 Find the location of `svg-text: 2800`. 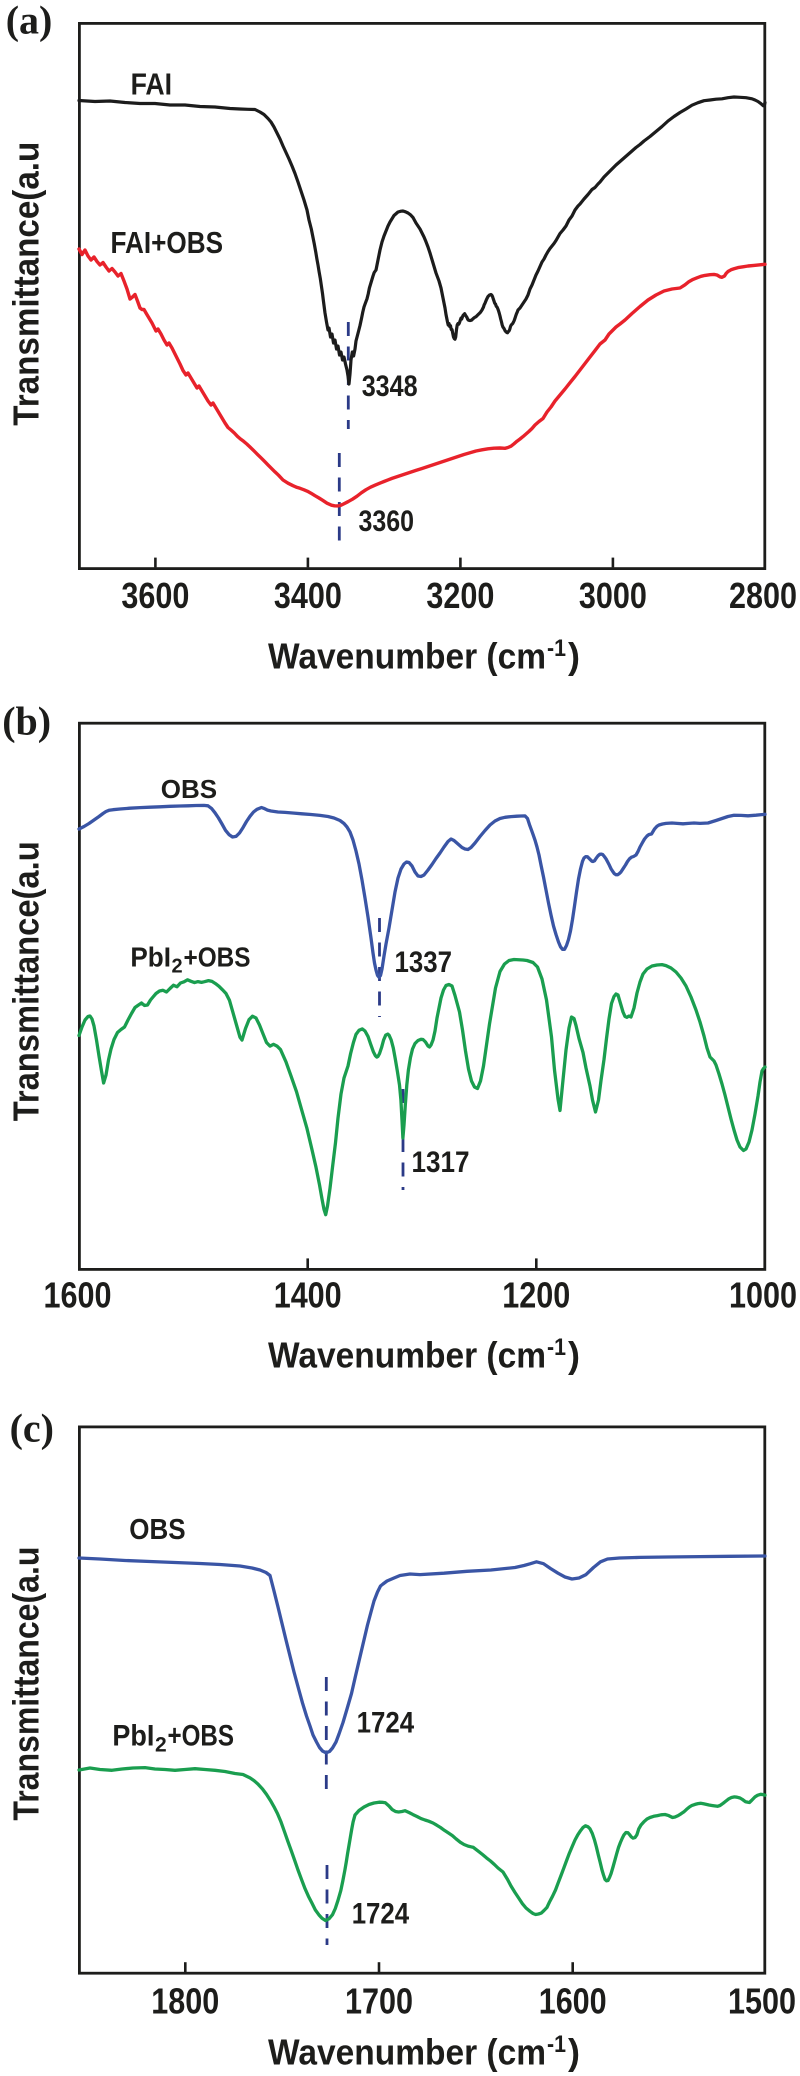

svg-text: 2800 is located at coordinates (763, 595).